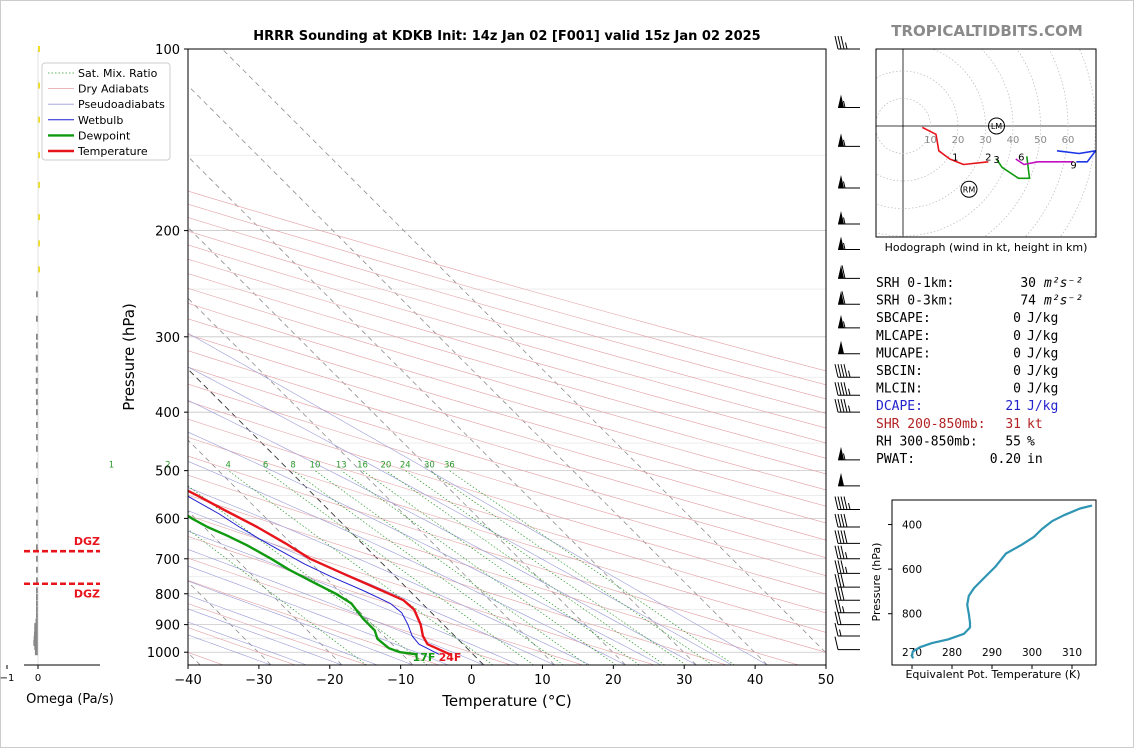  I want to click on index-label: RH 300-850mb:, so click(927, 441).